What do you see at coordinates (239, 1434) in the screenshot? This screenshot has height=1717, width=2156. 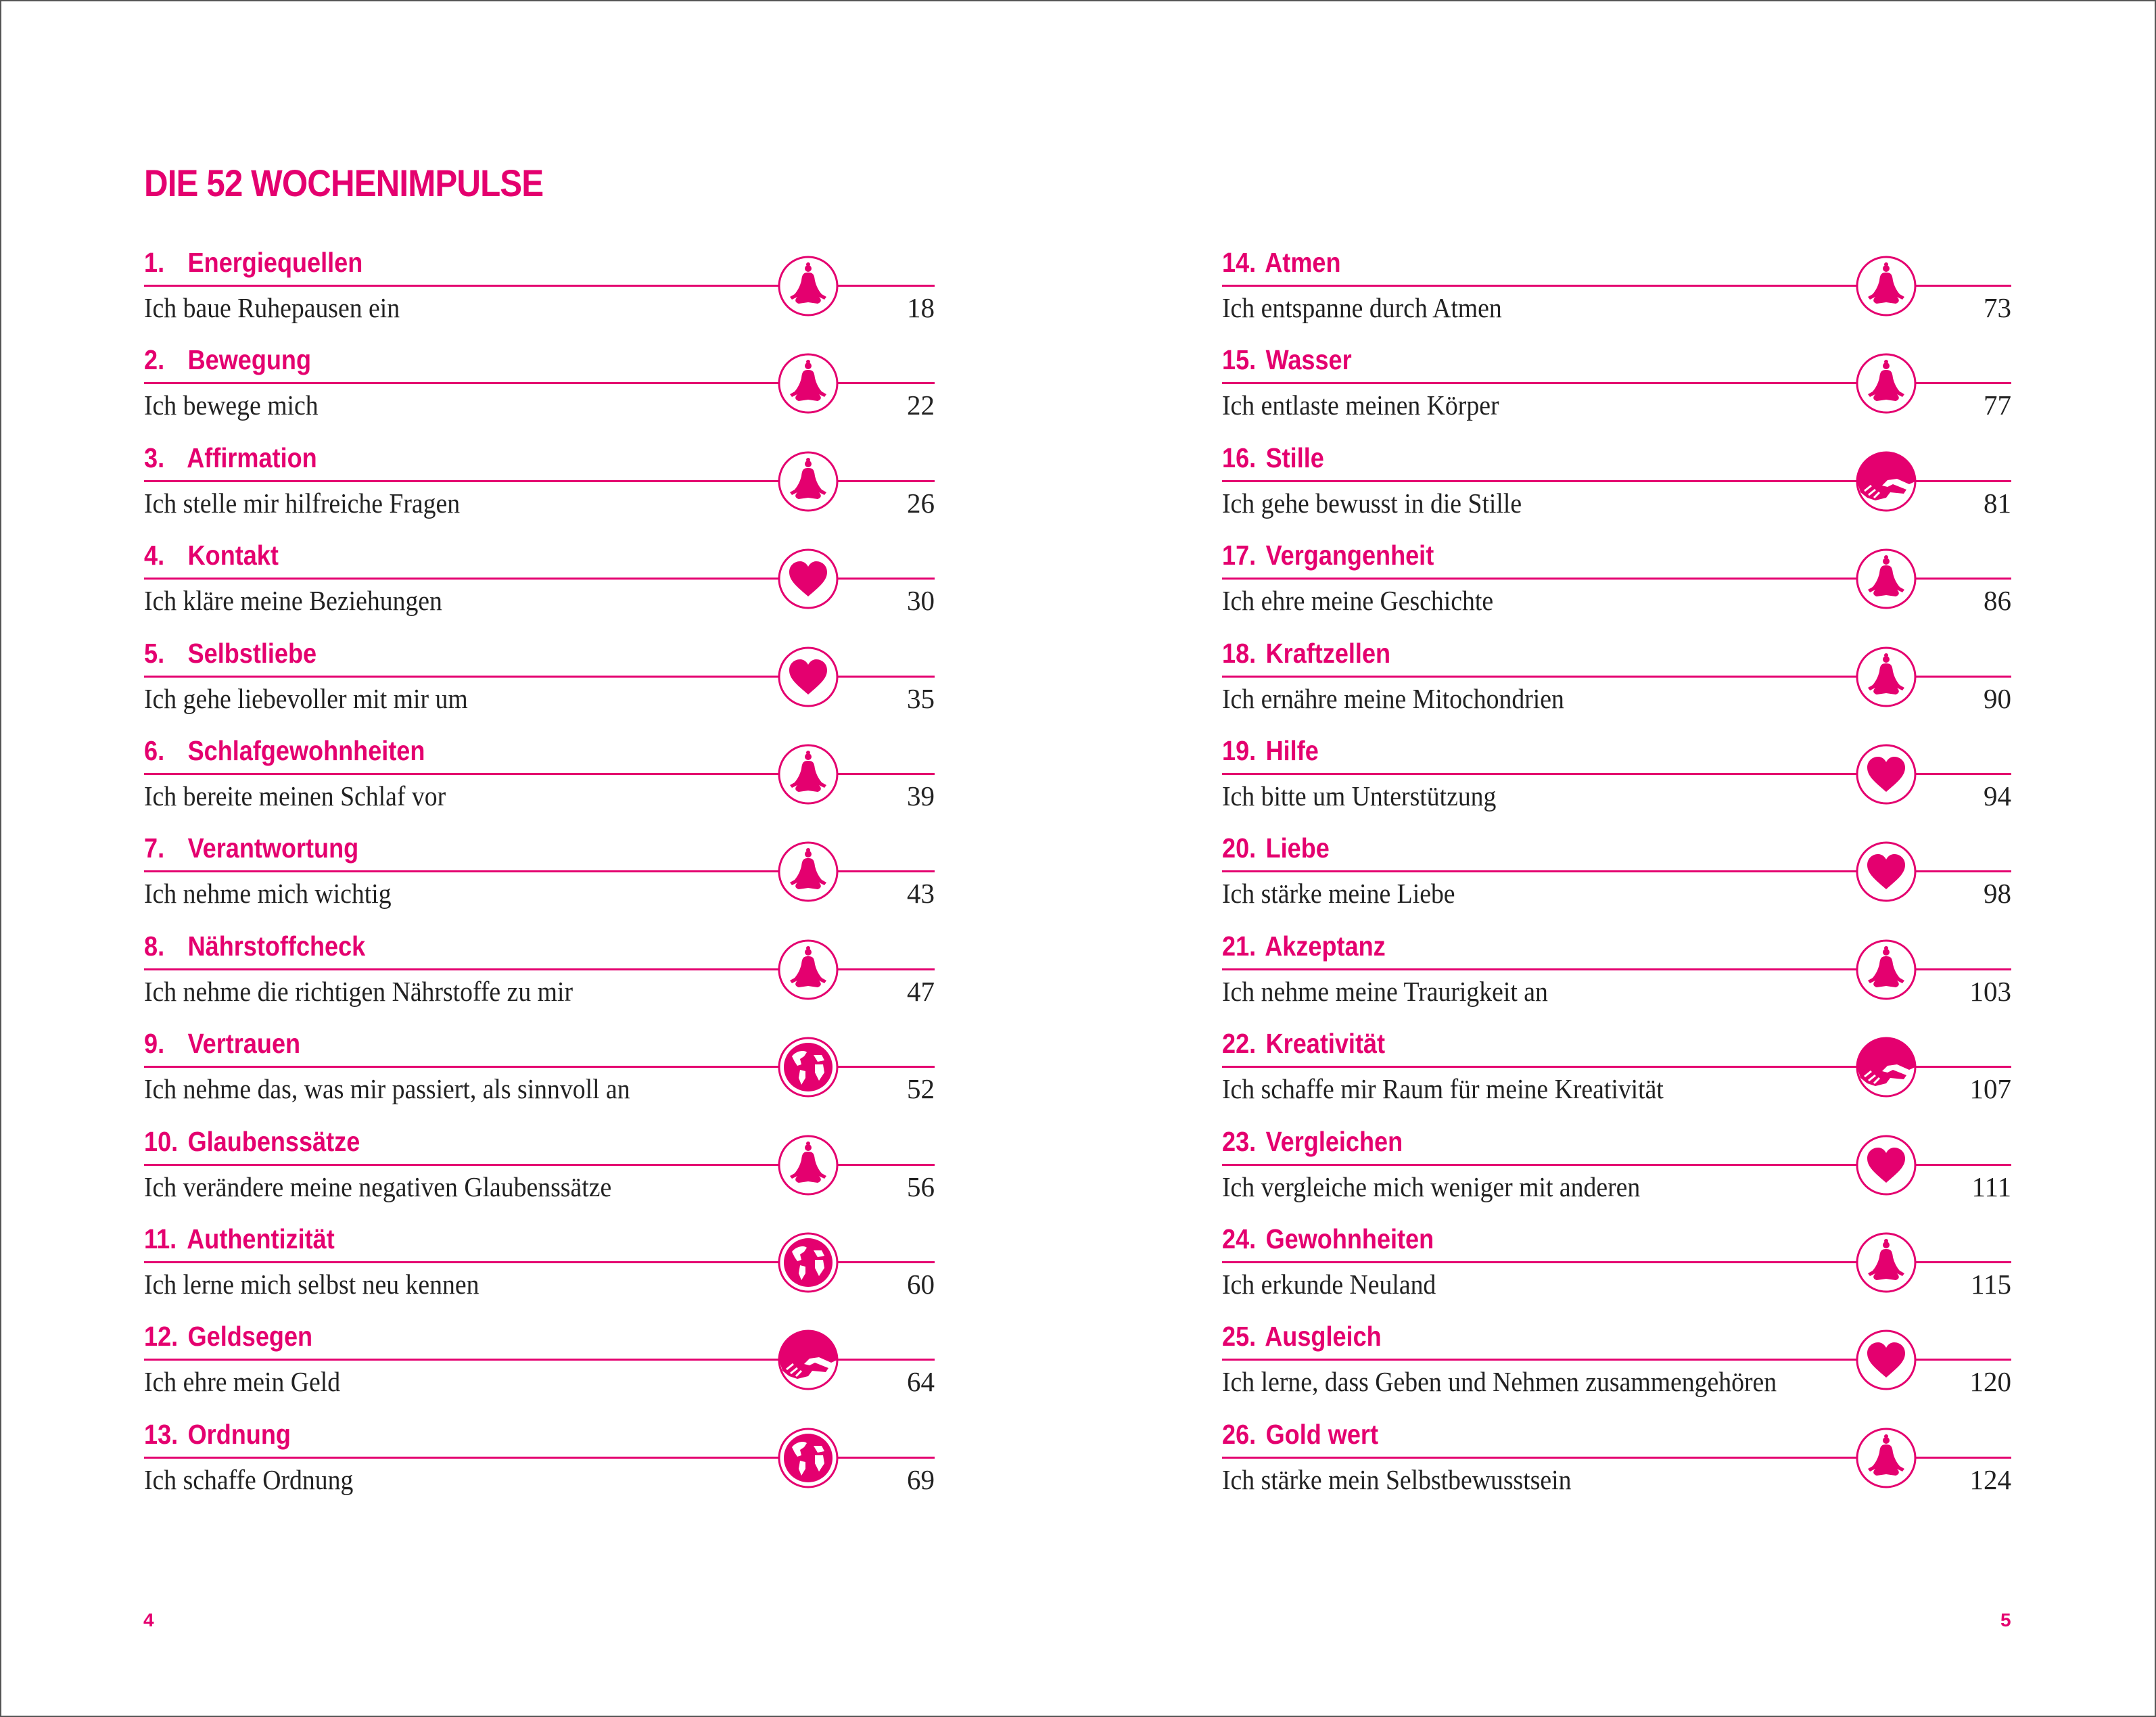 I see `entry-title-text: Ordnung` at bounding box center [239, 1434].